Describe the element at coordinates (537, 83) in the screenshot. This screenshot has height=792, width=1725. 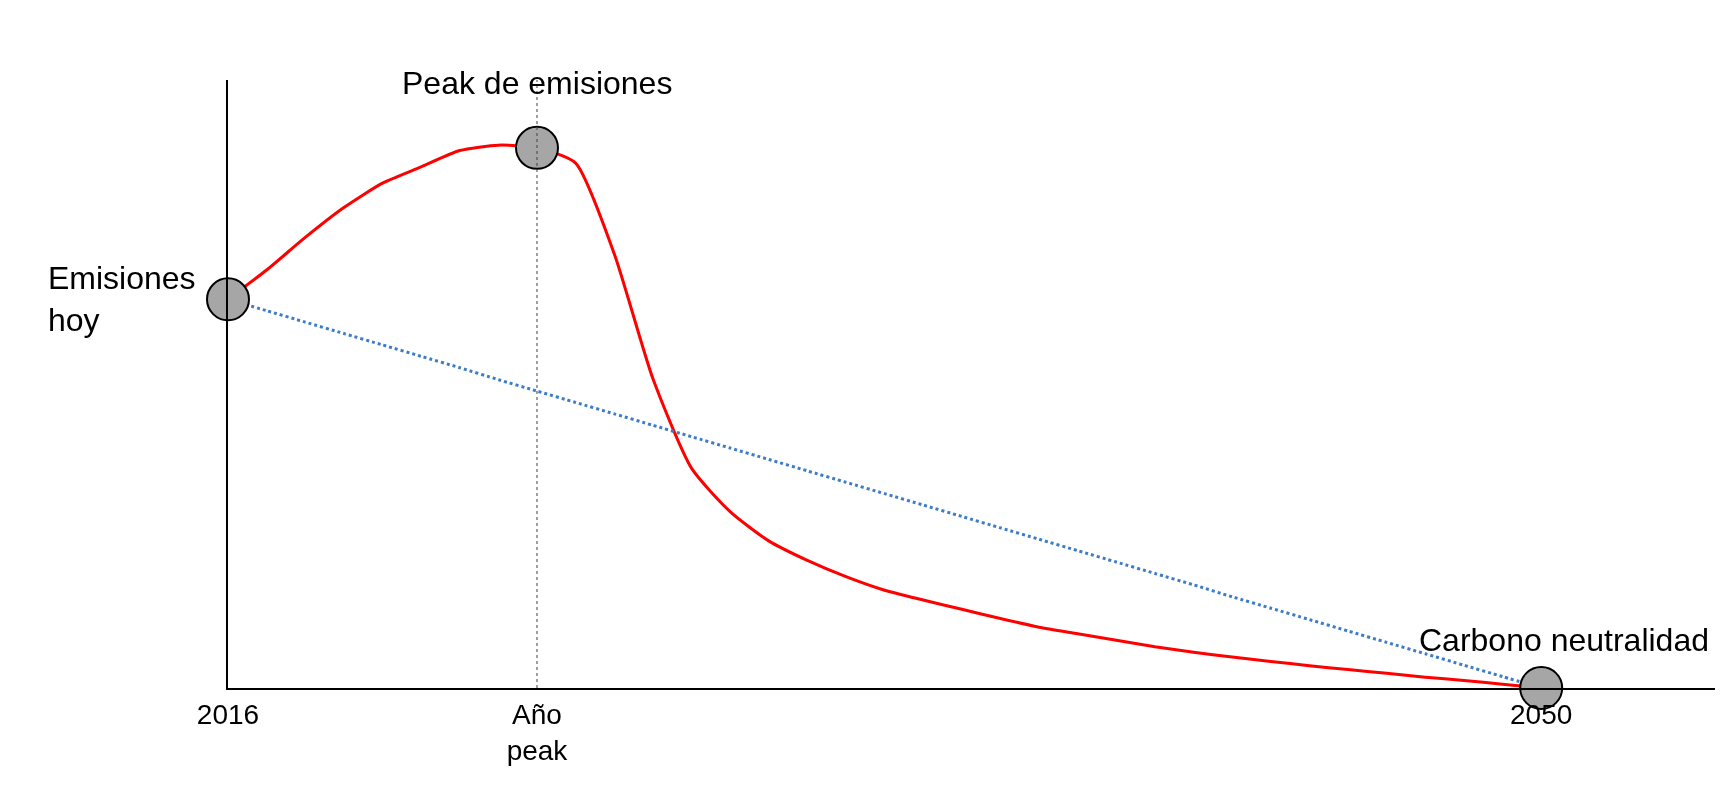
I see `annotation: Peak de emisiones` at that location.